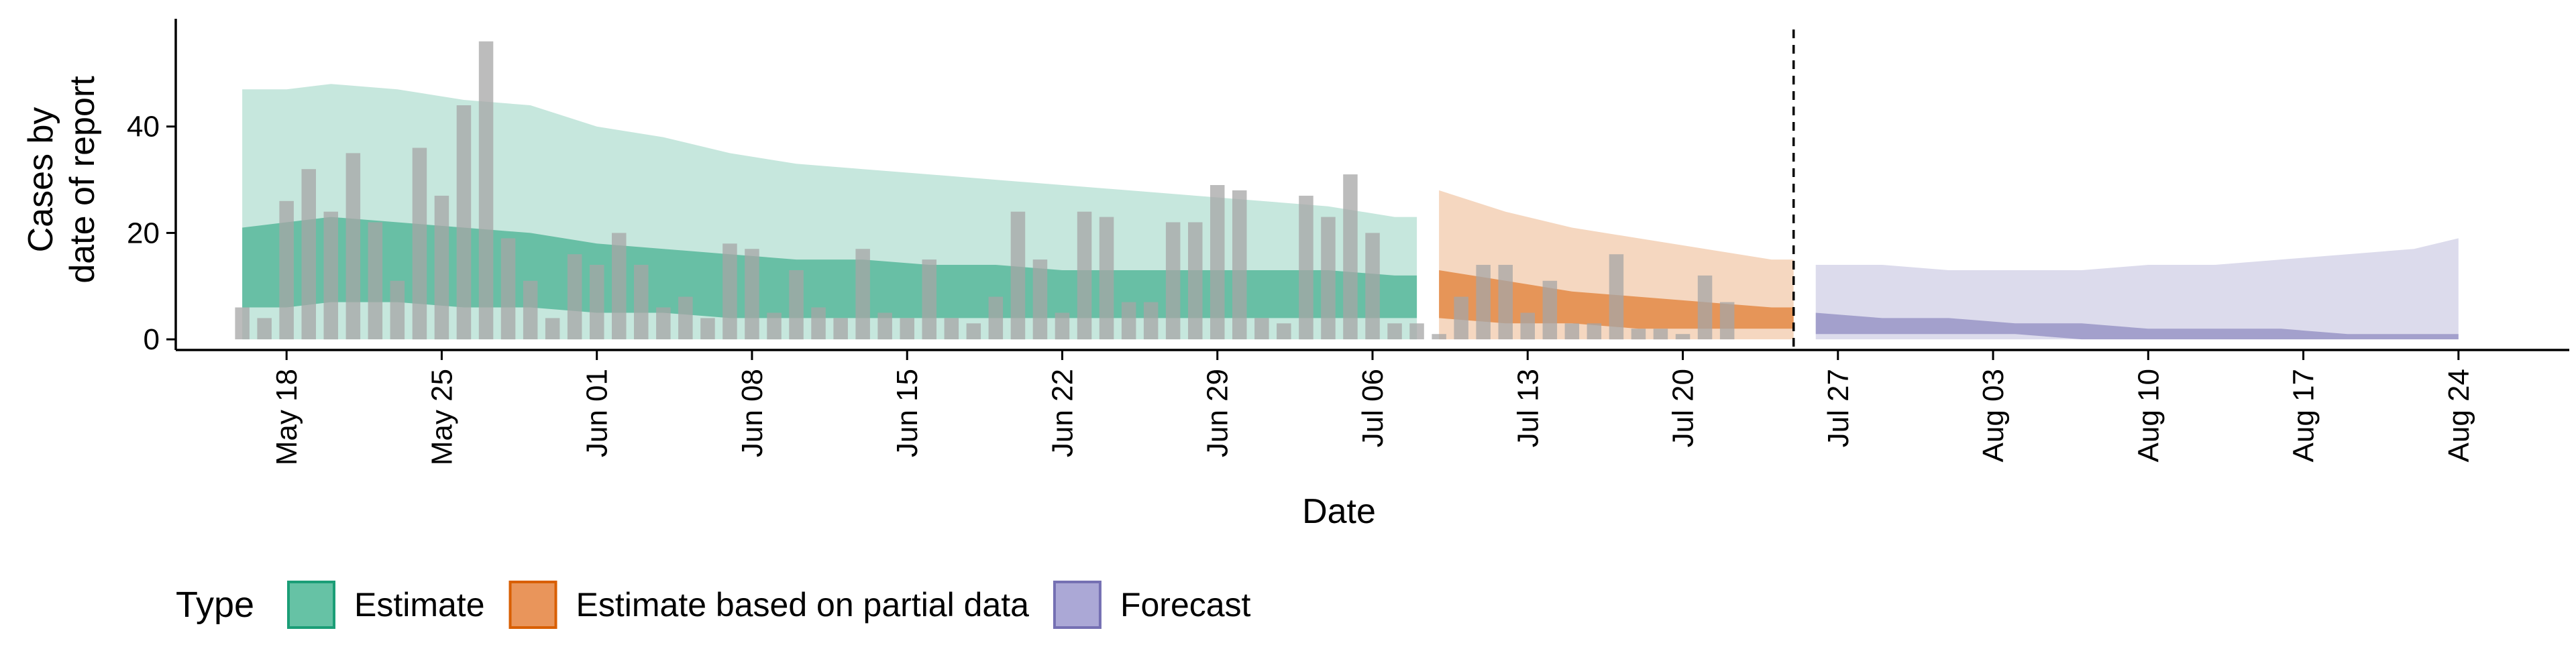 The width and height of the screenshot is (2576, 647). I want to click on x-tick-label: Jul 27, so click(1838, 408).